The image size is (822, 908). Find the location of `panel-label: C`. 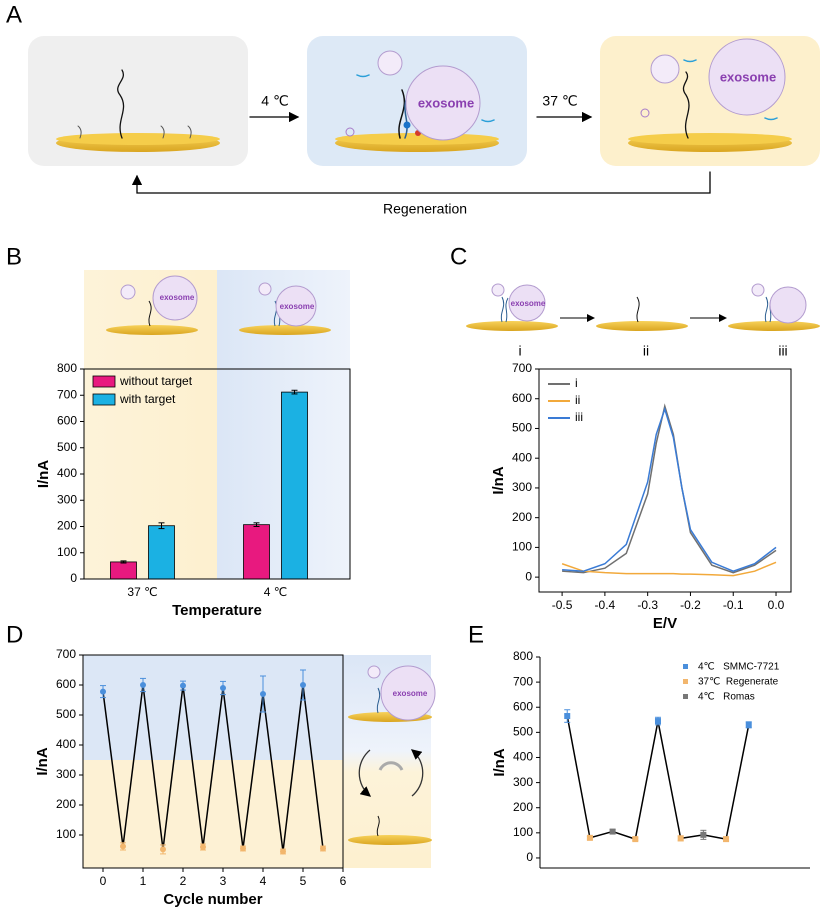

panel-label: C is located at coordinates (458, 256).